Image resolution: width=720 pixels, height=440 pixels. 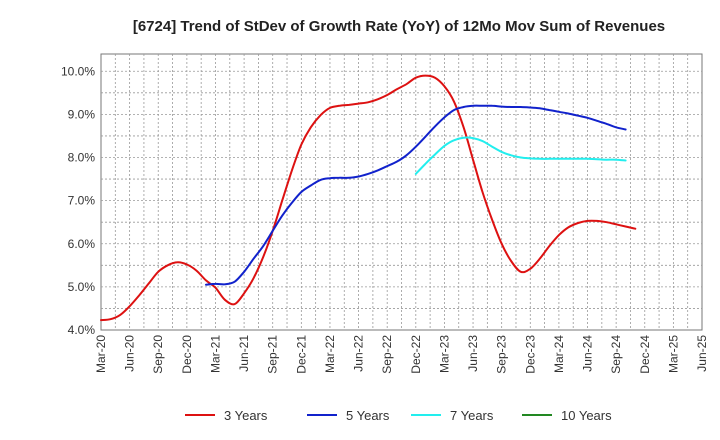 What do you see at coordinates (158, 354) in the screenshot?
I see `x-tick-label: Sep-20` at bounding box center [158, 354].